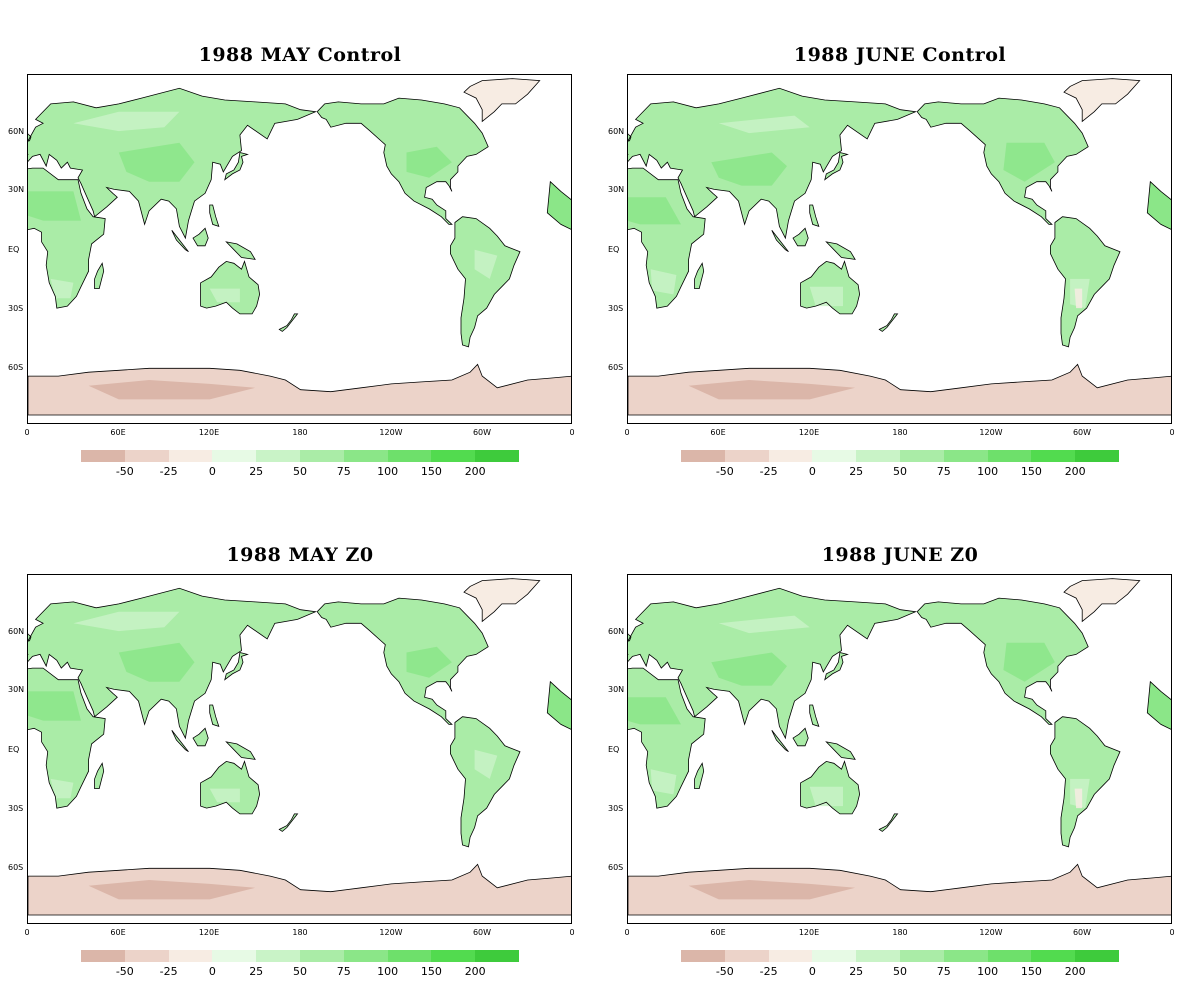 The width and height of the screenshot is (1200, 1000). What do you see at coordinates (773, 663) in the screenshot?
I see `eurasia-coastline` at bounding box center [773, 663].